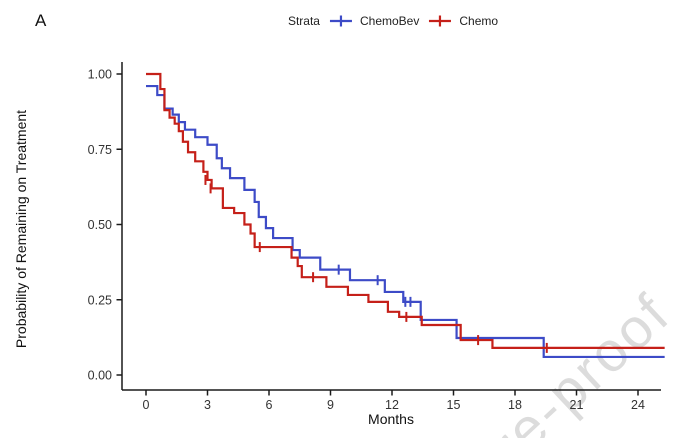 The image size is (698, 438). I want to click on x-tick-label: 6, so click(269, 405).